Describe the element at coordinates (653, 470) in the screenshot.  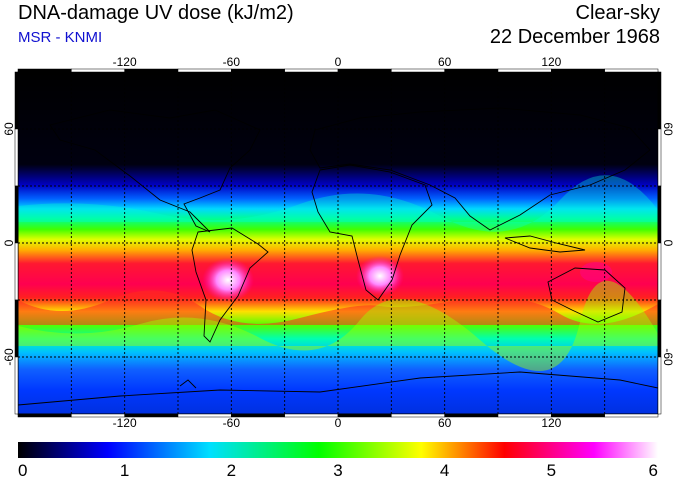
I see `colorbar-tick-label: 6` at that location.